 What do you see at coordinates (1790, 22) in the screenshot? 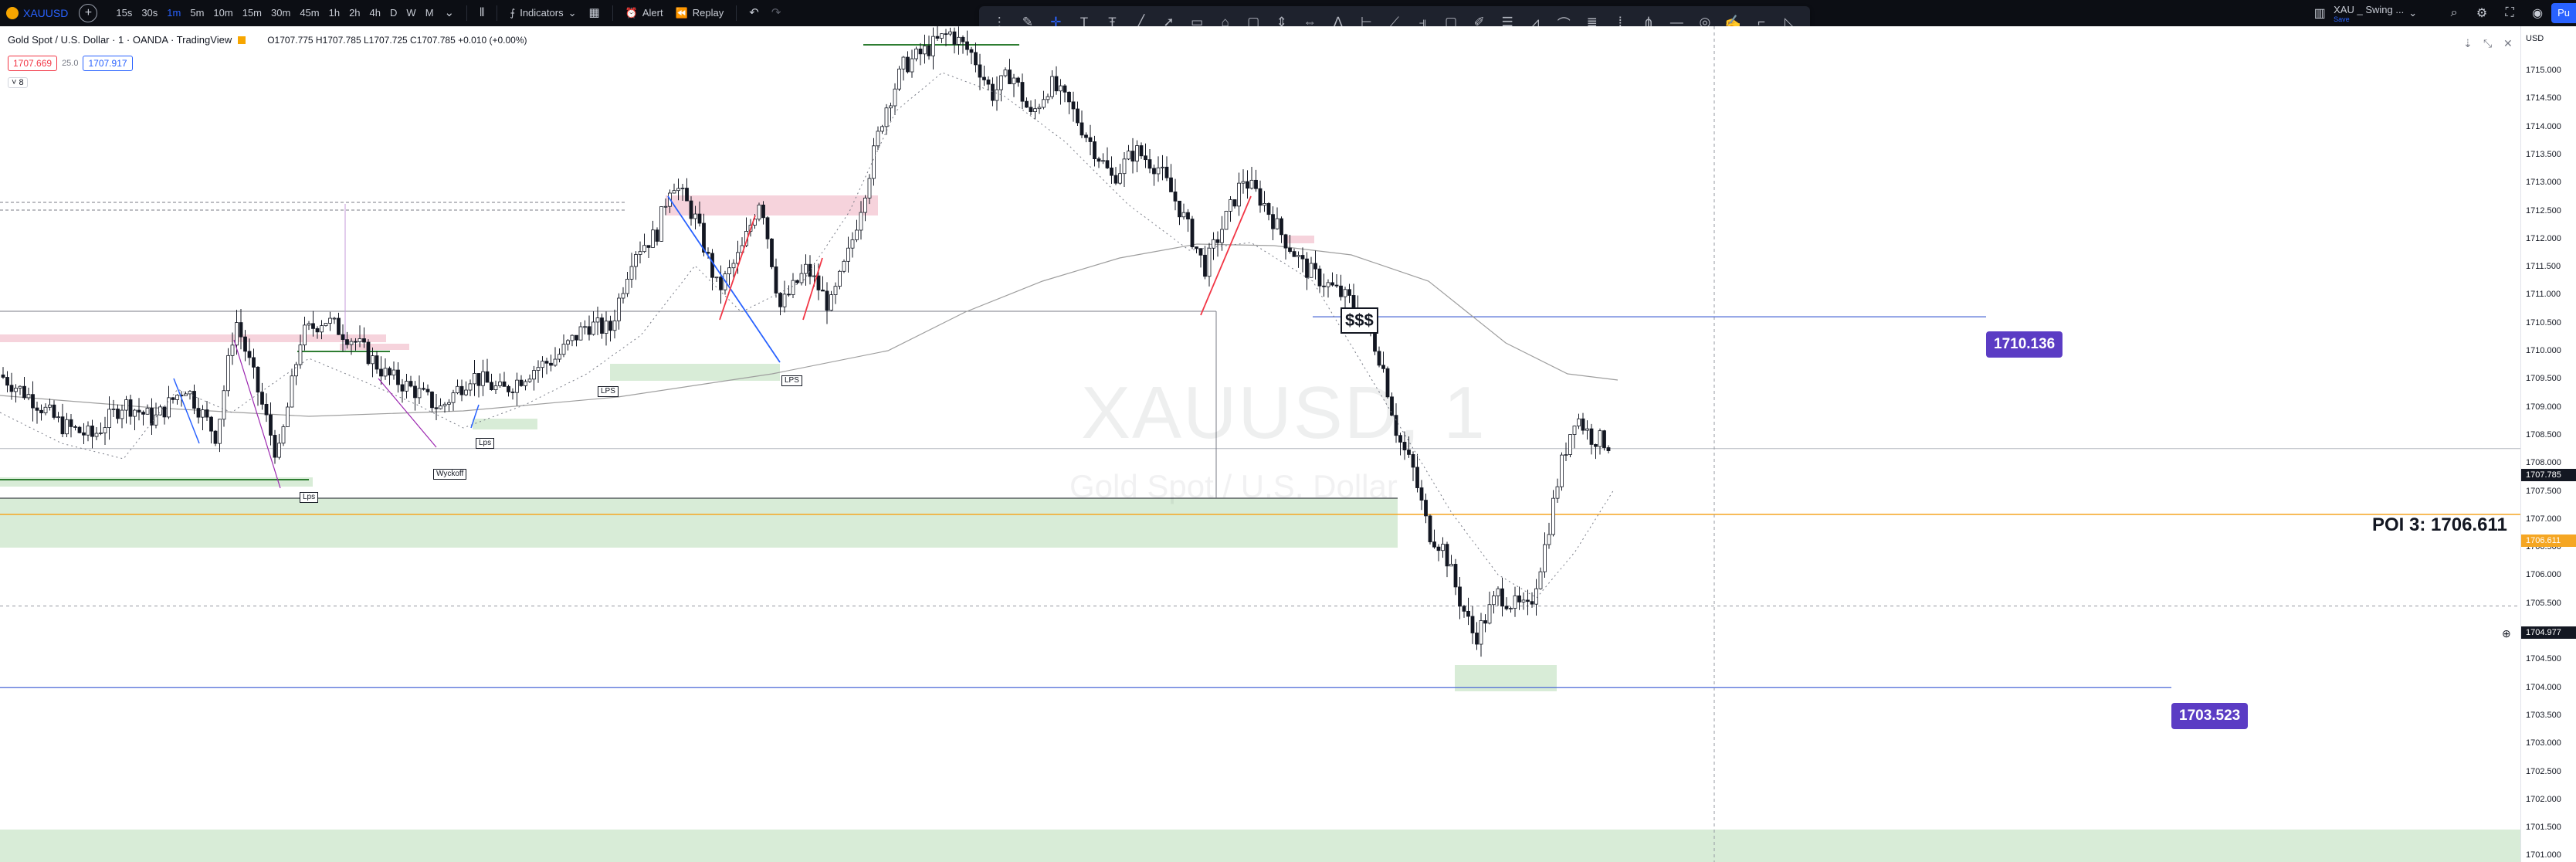
I see `triangle-icon: ◺` at bounding box center [1790, 22].